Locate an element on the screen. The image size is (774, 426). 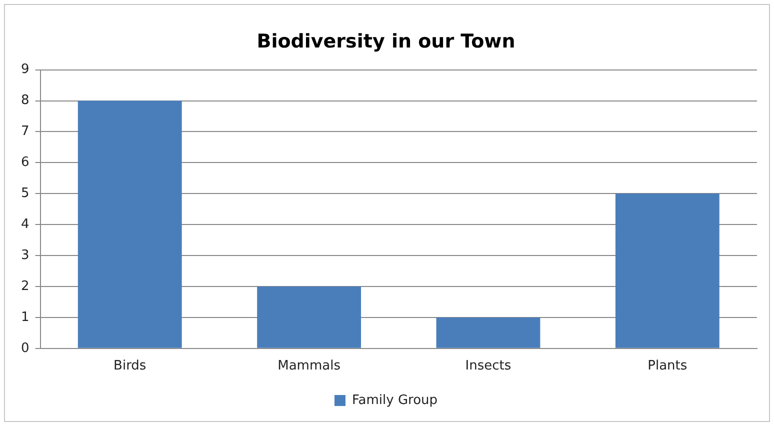
y-tick-label: 5 is located at coordinates (25, 193).